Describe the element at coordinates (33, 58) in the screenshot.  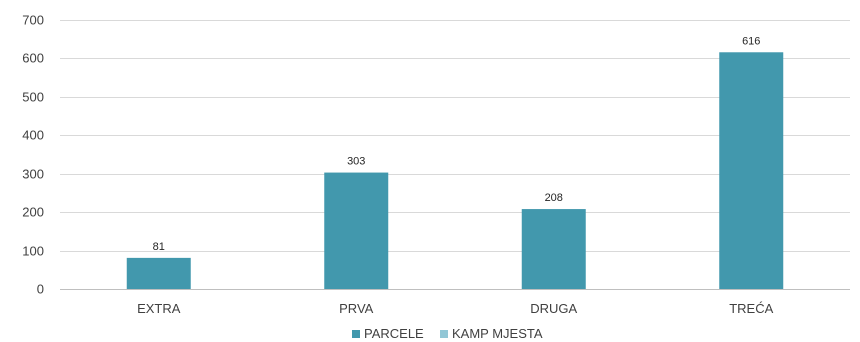
I see `y-tick-label: 600` at that location.